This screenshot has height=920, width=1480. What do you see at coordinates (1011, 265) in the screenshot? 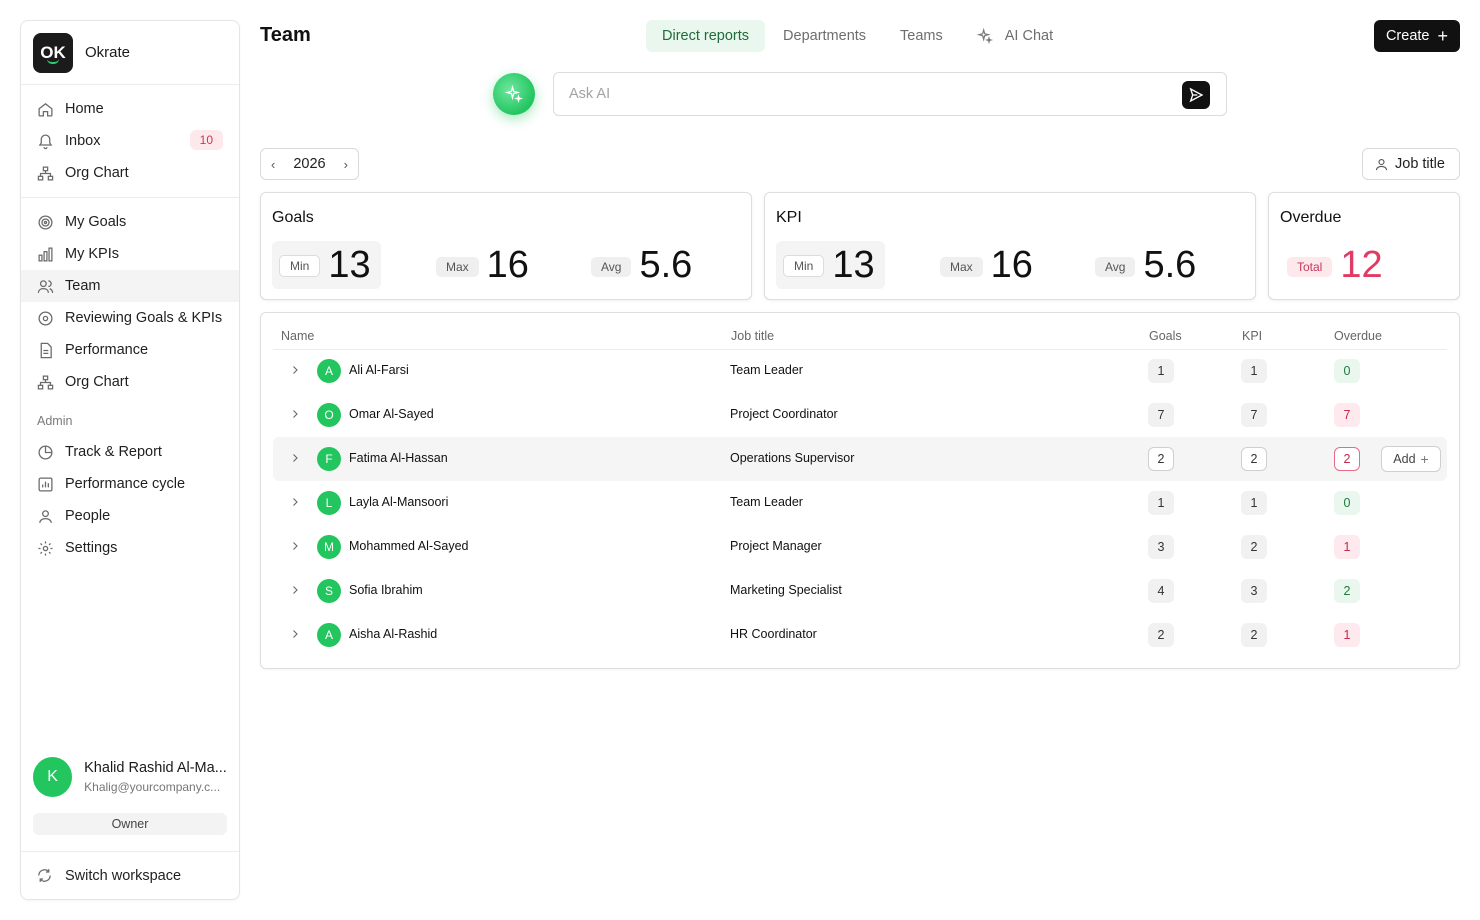
I see `stat-value: 16` at bounding box center [1011, 265].